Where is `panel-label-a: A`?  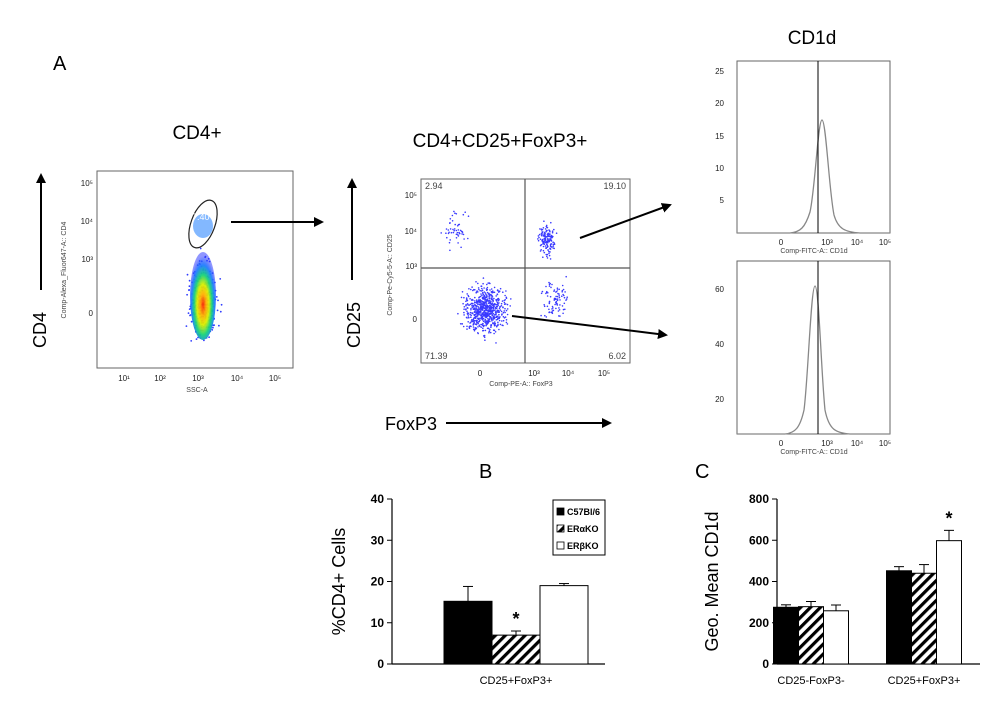 panel-label-a: A is located at coordinates (60, 64).